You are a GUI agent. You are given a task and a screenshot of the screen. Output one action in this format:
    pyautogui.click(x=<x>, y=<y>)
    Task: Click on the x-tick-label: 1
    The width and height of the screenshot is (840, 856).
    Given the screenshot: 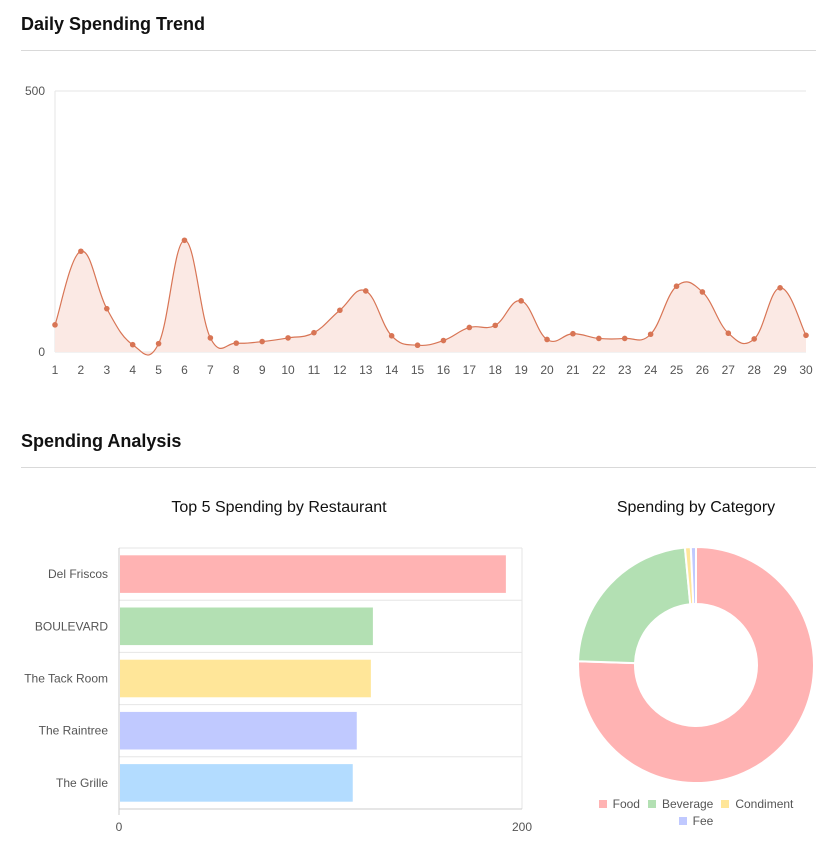 What is the action you would take?
    pyautogui.click(x=55, y=370)
    